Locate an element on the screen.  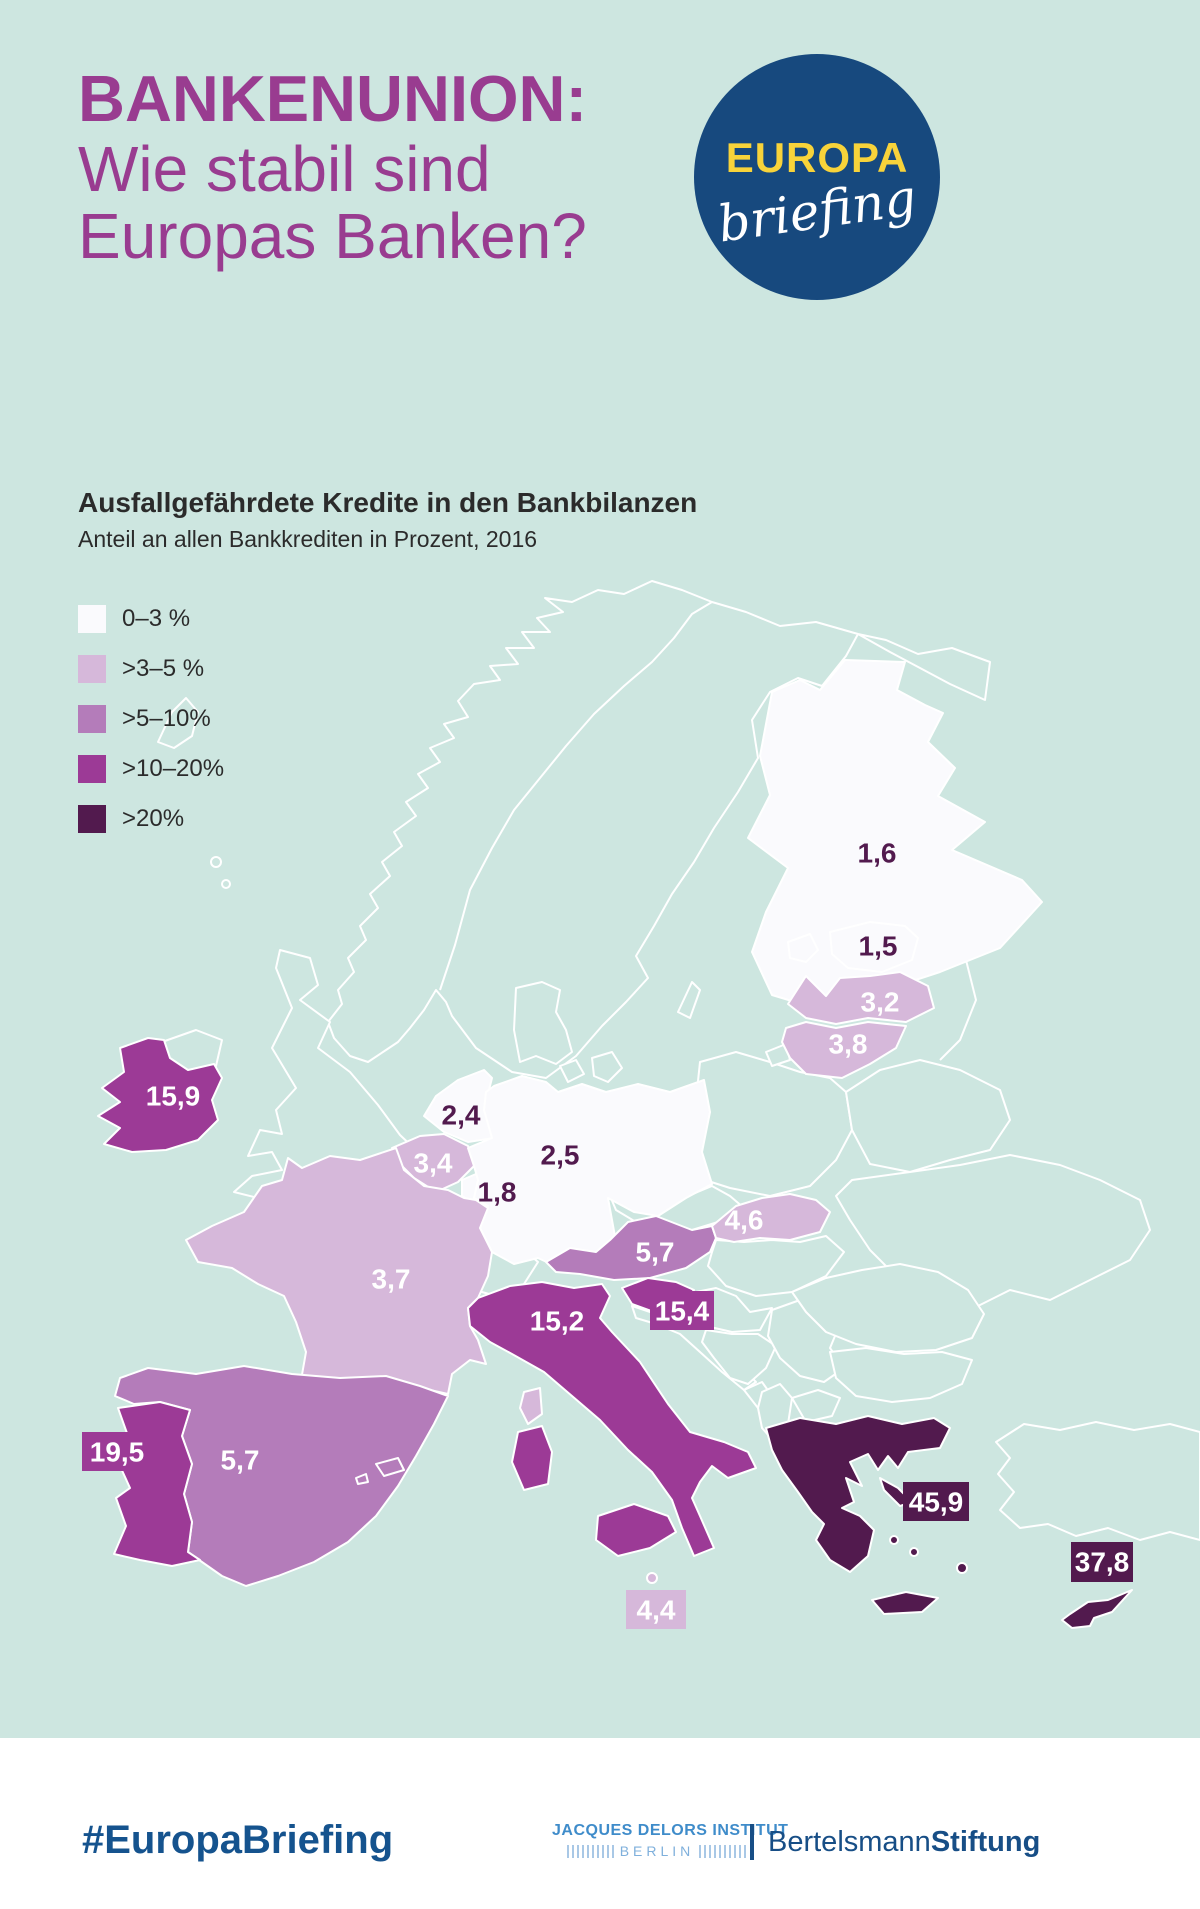
slovenia-value-box is located at coordinates (682, 1310).